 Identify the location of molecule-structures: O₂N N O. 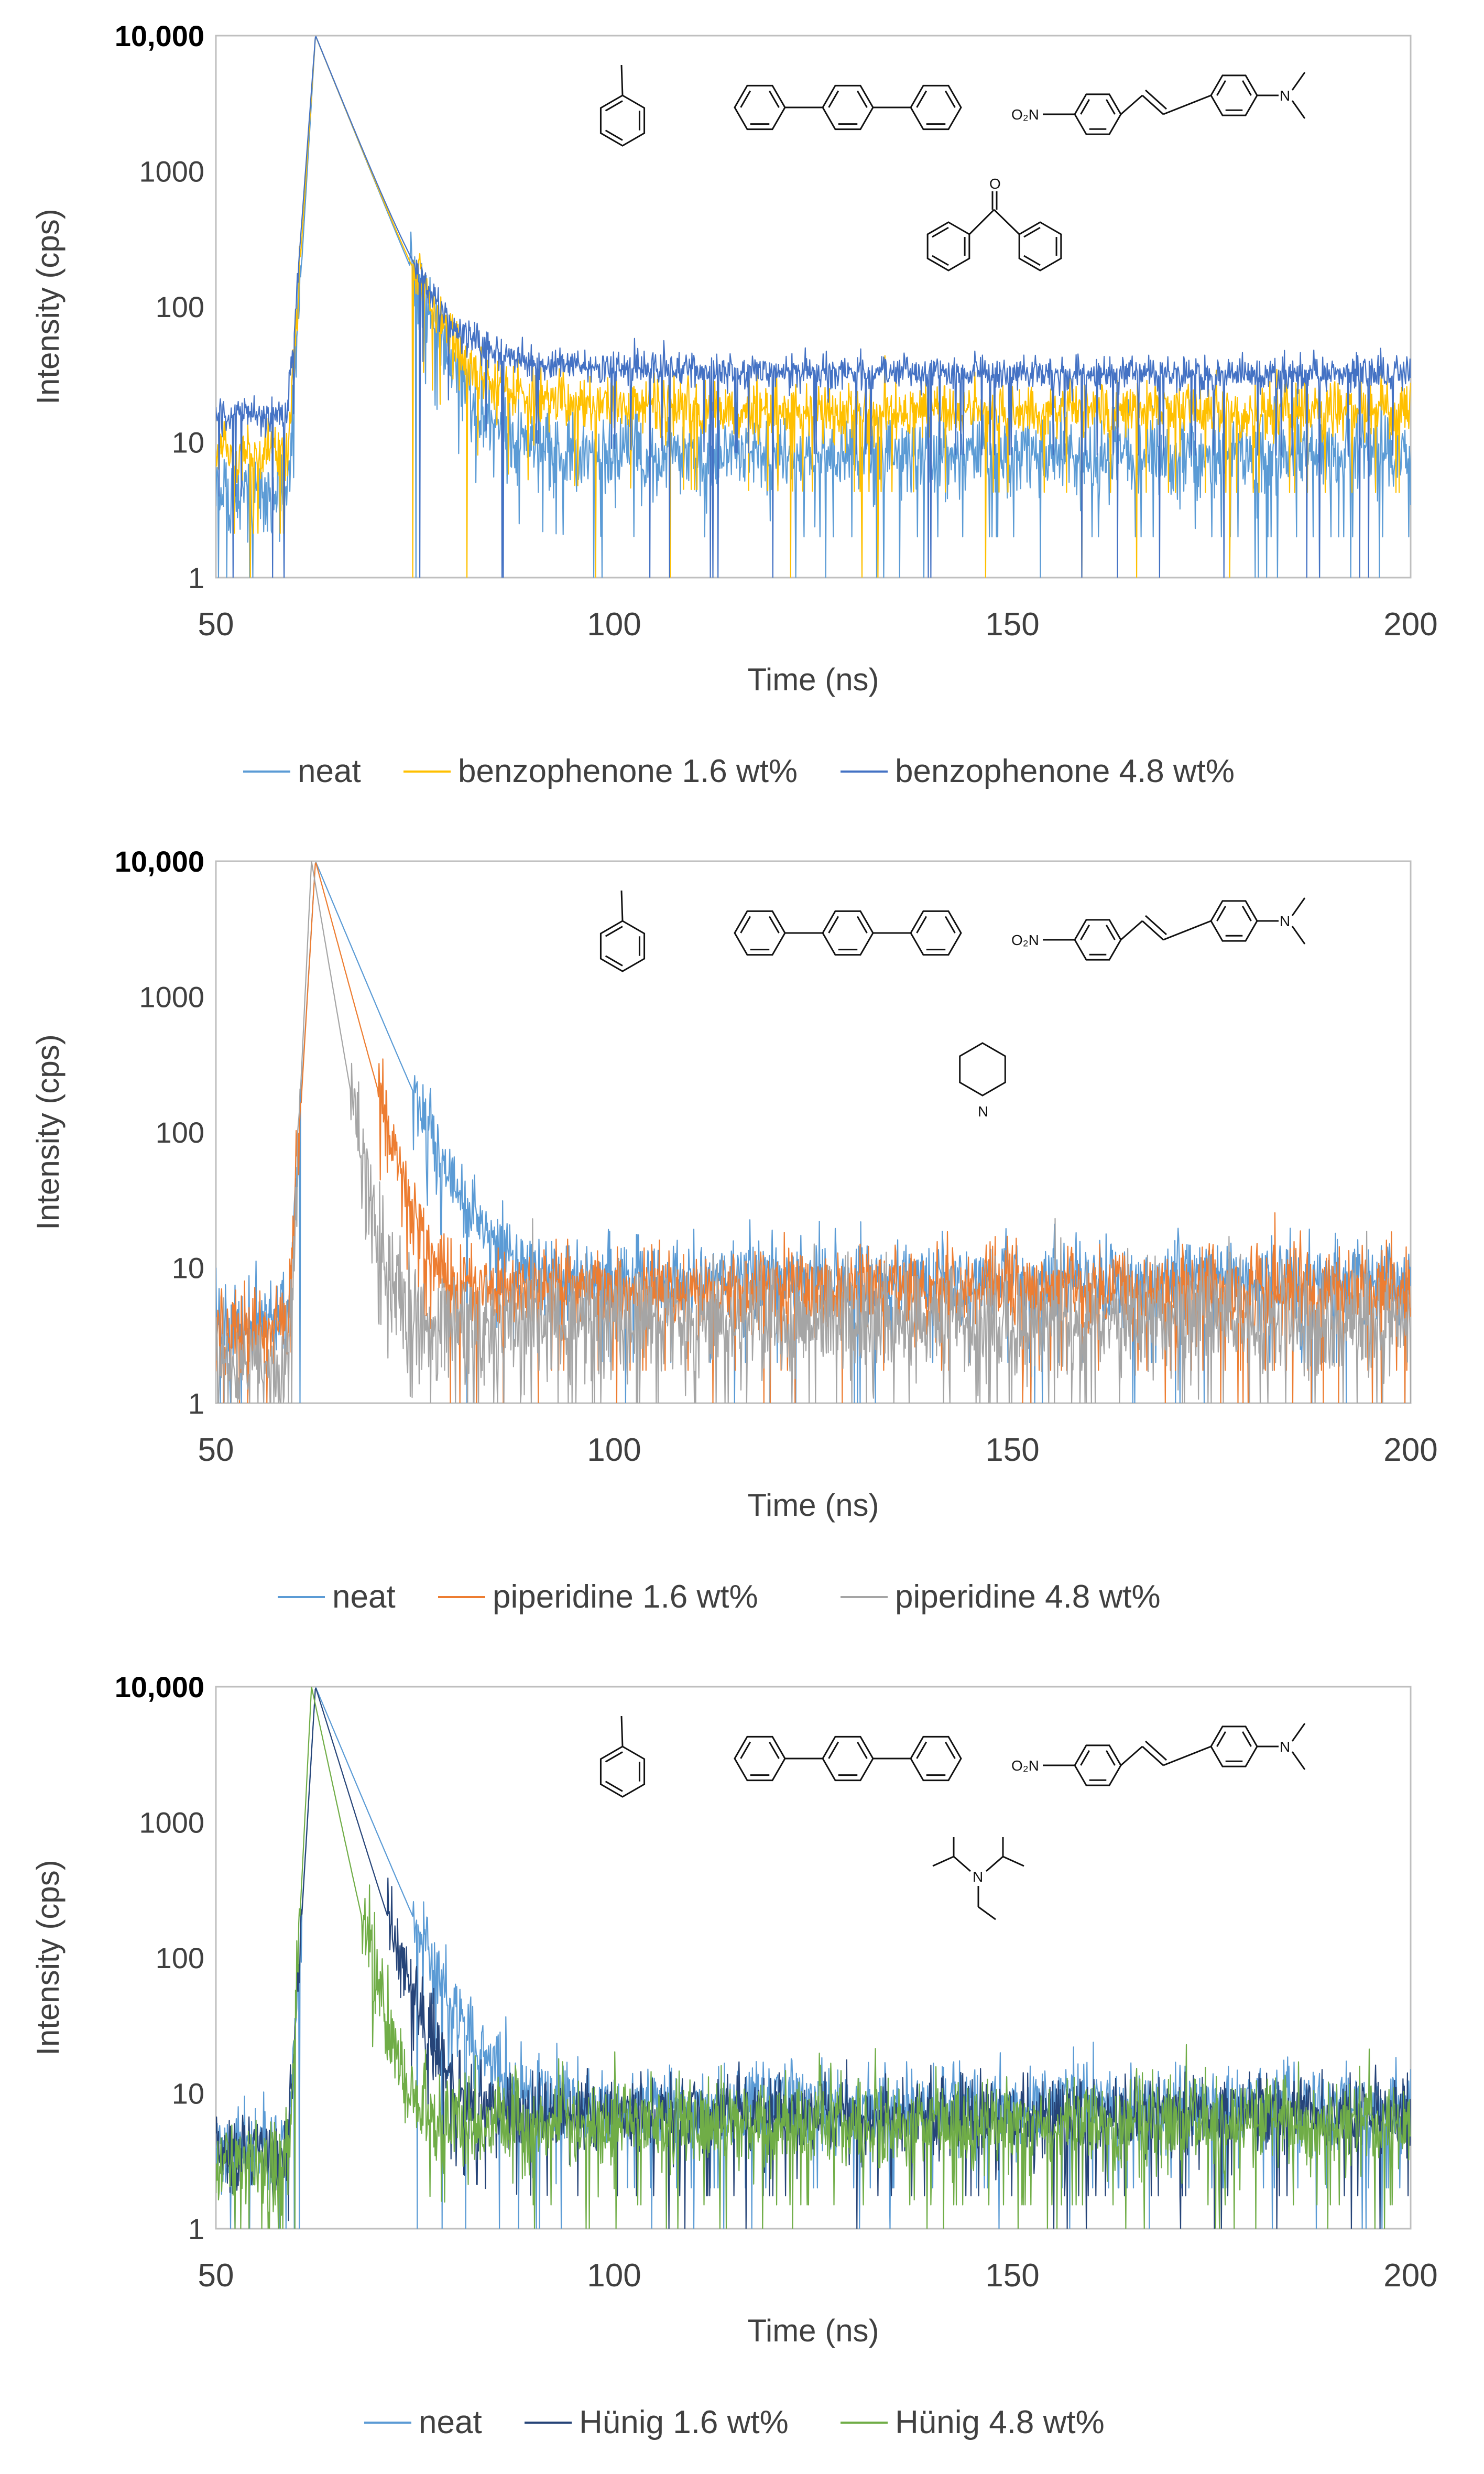
(952, 168).